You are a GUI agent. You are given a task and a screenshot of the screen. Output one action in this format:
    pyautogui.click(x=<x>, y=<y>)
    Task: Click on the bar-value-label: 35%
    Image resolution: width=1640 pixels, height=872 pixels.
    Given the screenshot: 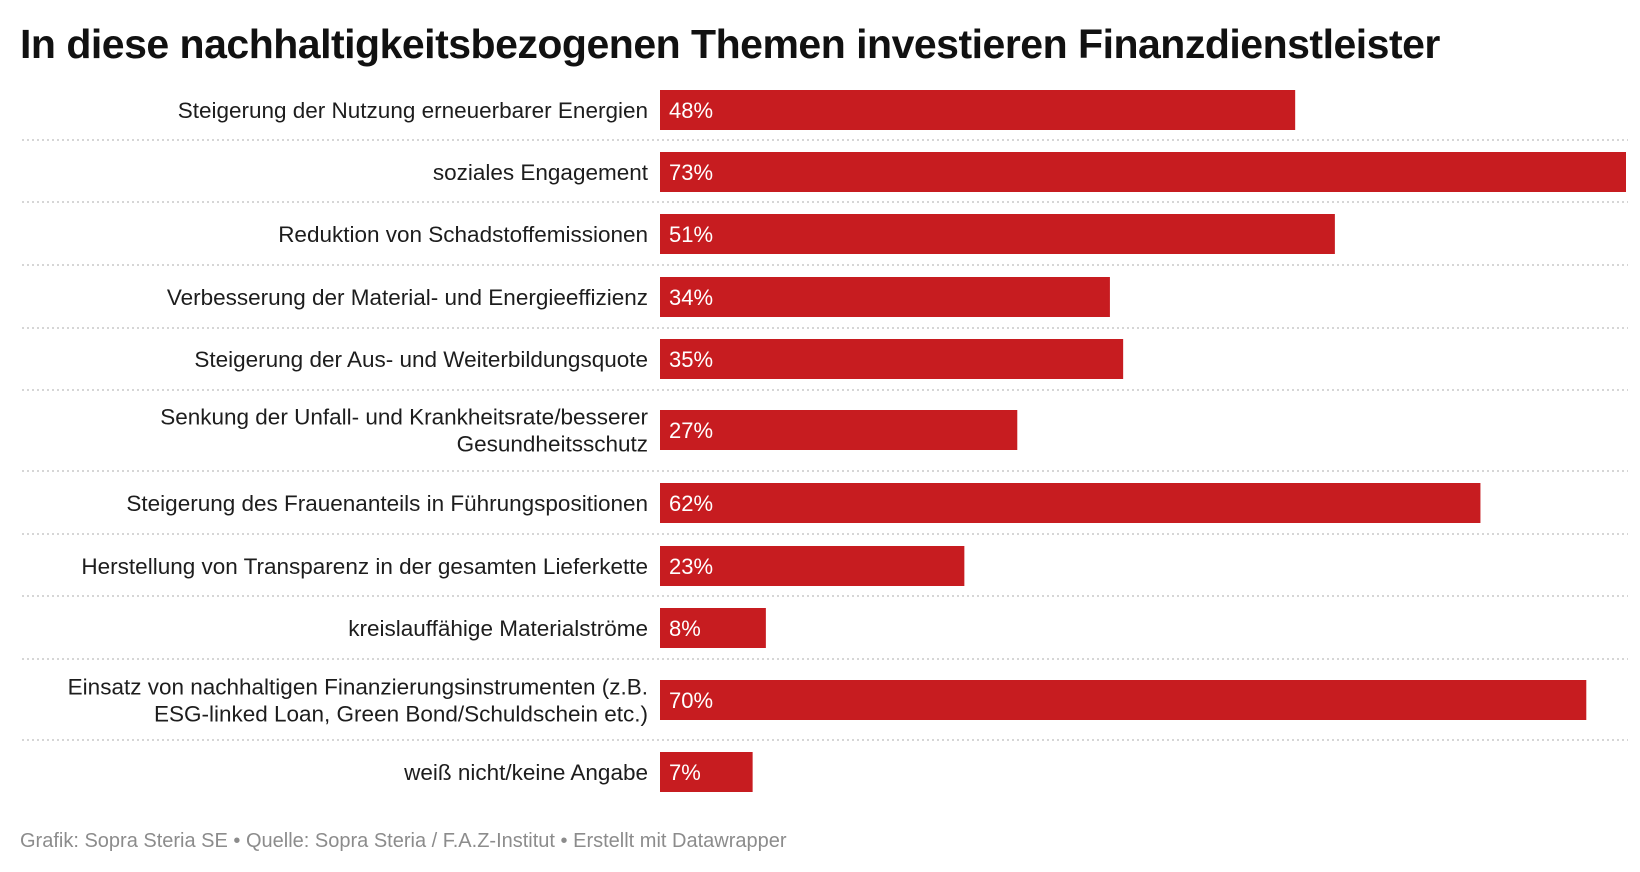 What is the action you would take?
    pyautogui.click(x=691, y=359)
    